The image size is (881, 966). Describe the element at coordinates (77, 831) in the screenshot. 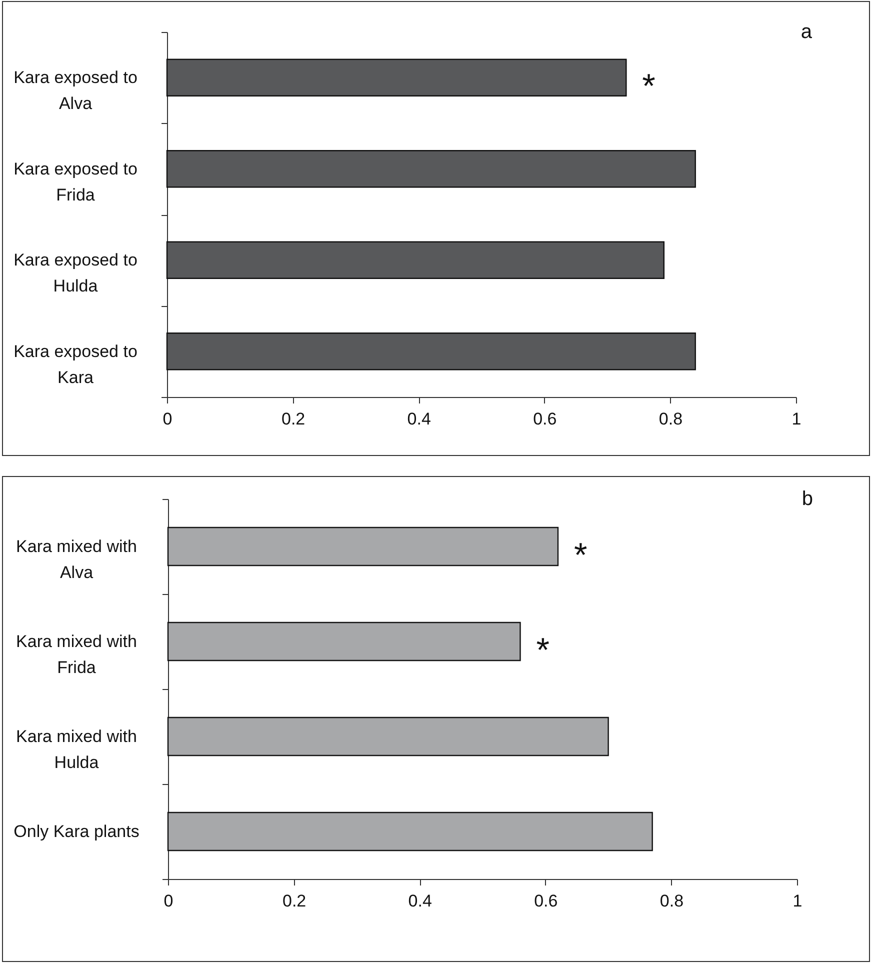

I see `y-tick-label: Only Kara plants` at that location.